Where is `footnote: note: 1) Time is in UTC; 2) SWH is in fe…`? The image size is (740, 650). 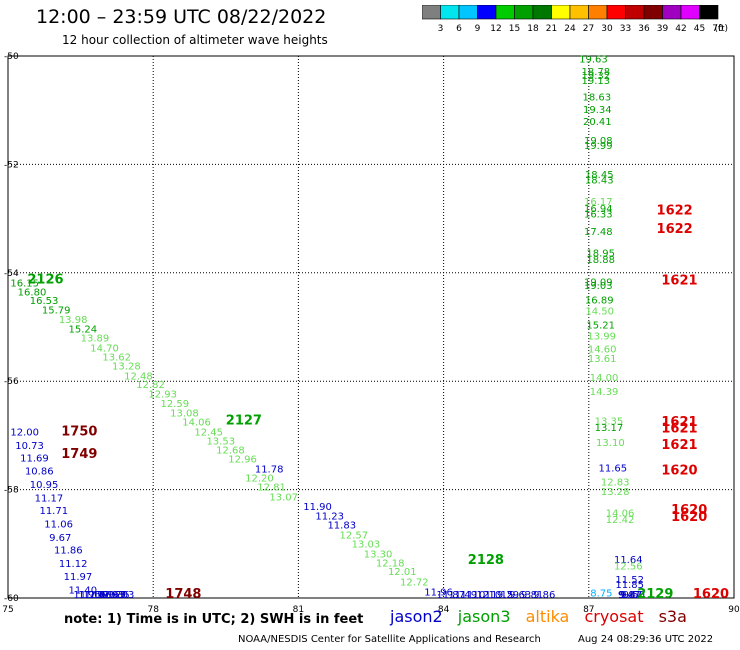 footnote: note: 1) Time is in UTC; 2) SWH is in fe… is located at coordinates (214, 619).